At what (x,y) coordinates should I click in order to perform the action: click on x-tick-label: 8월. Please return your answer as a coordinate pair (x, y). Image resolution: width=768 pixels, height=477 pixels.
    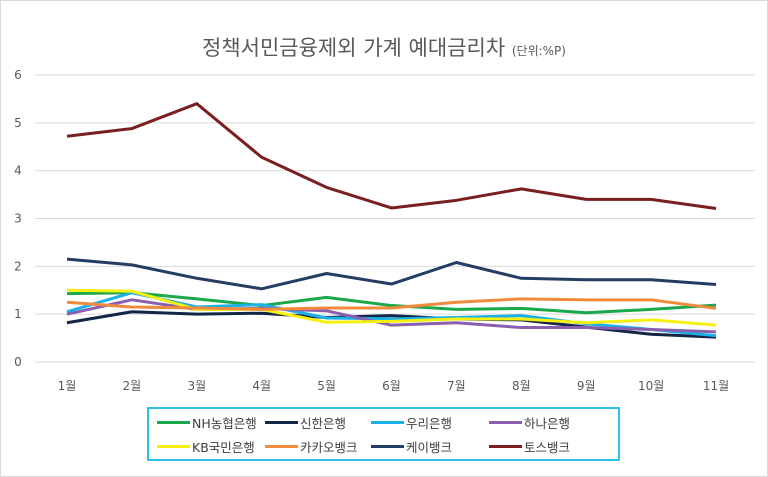
    Looking at the image, I should click on (521, 386).